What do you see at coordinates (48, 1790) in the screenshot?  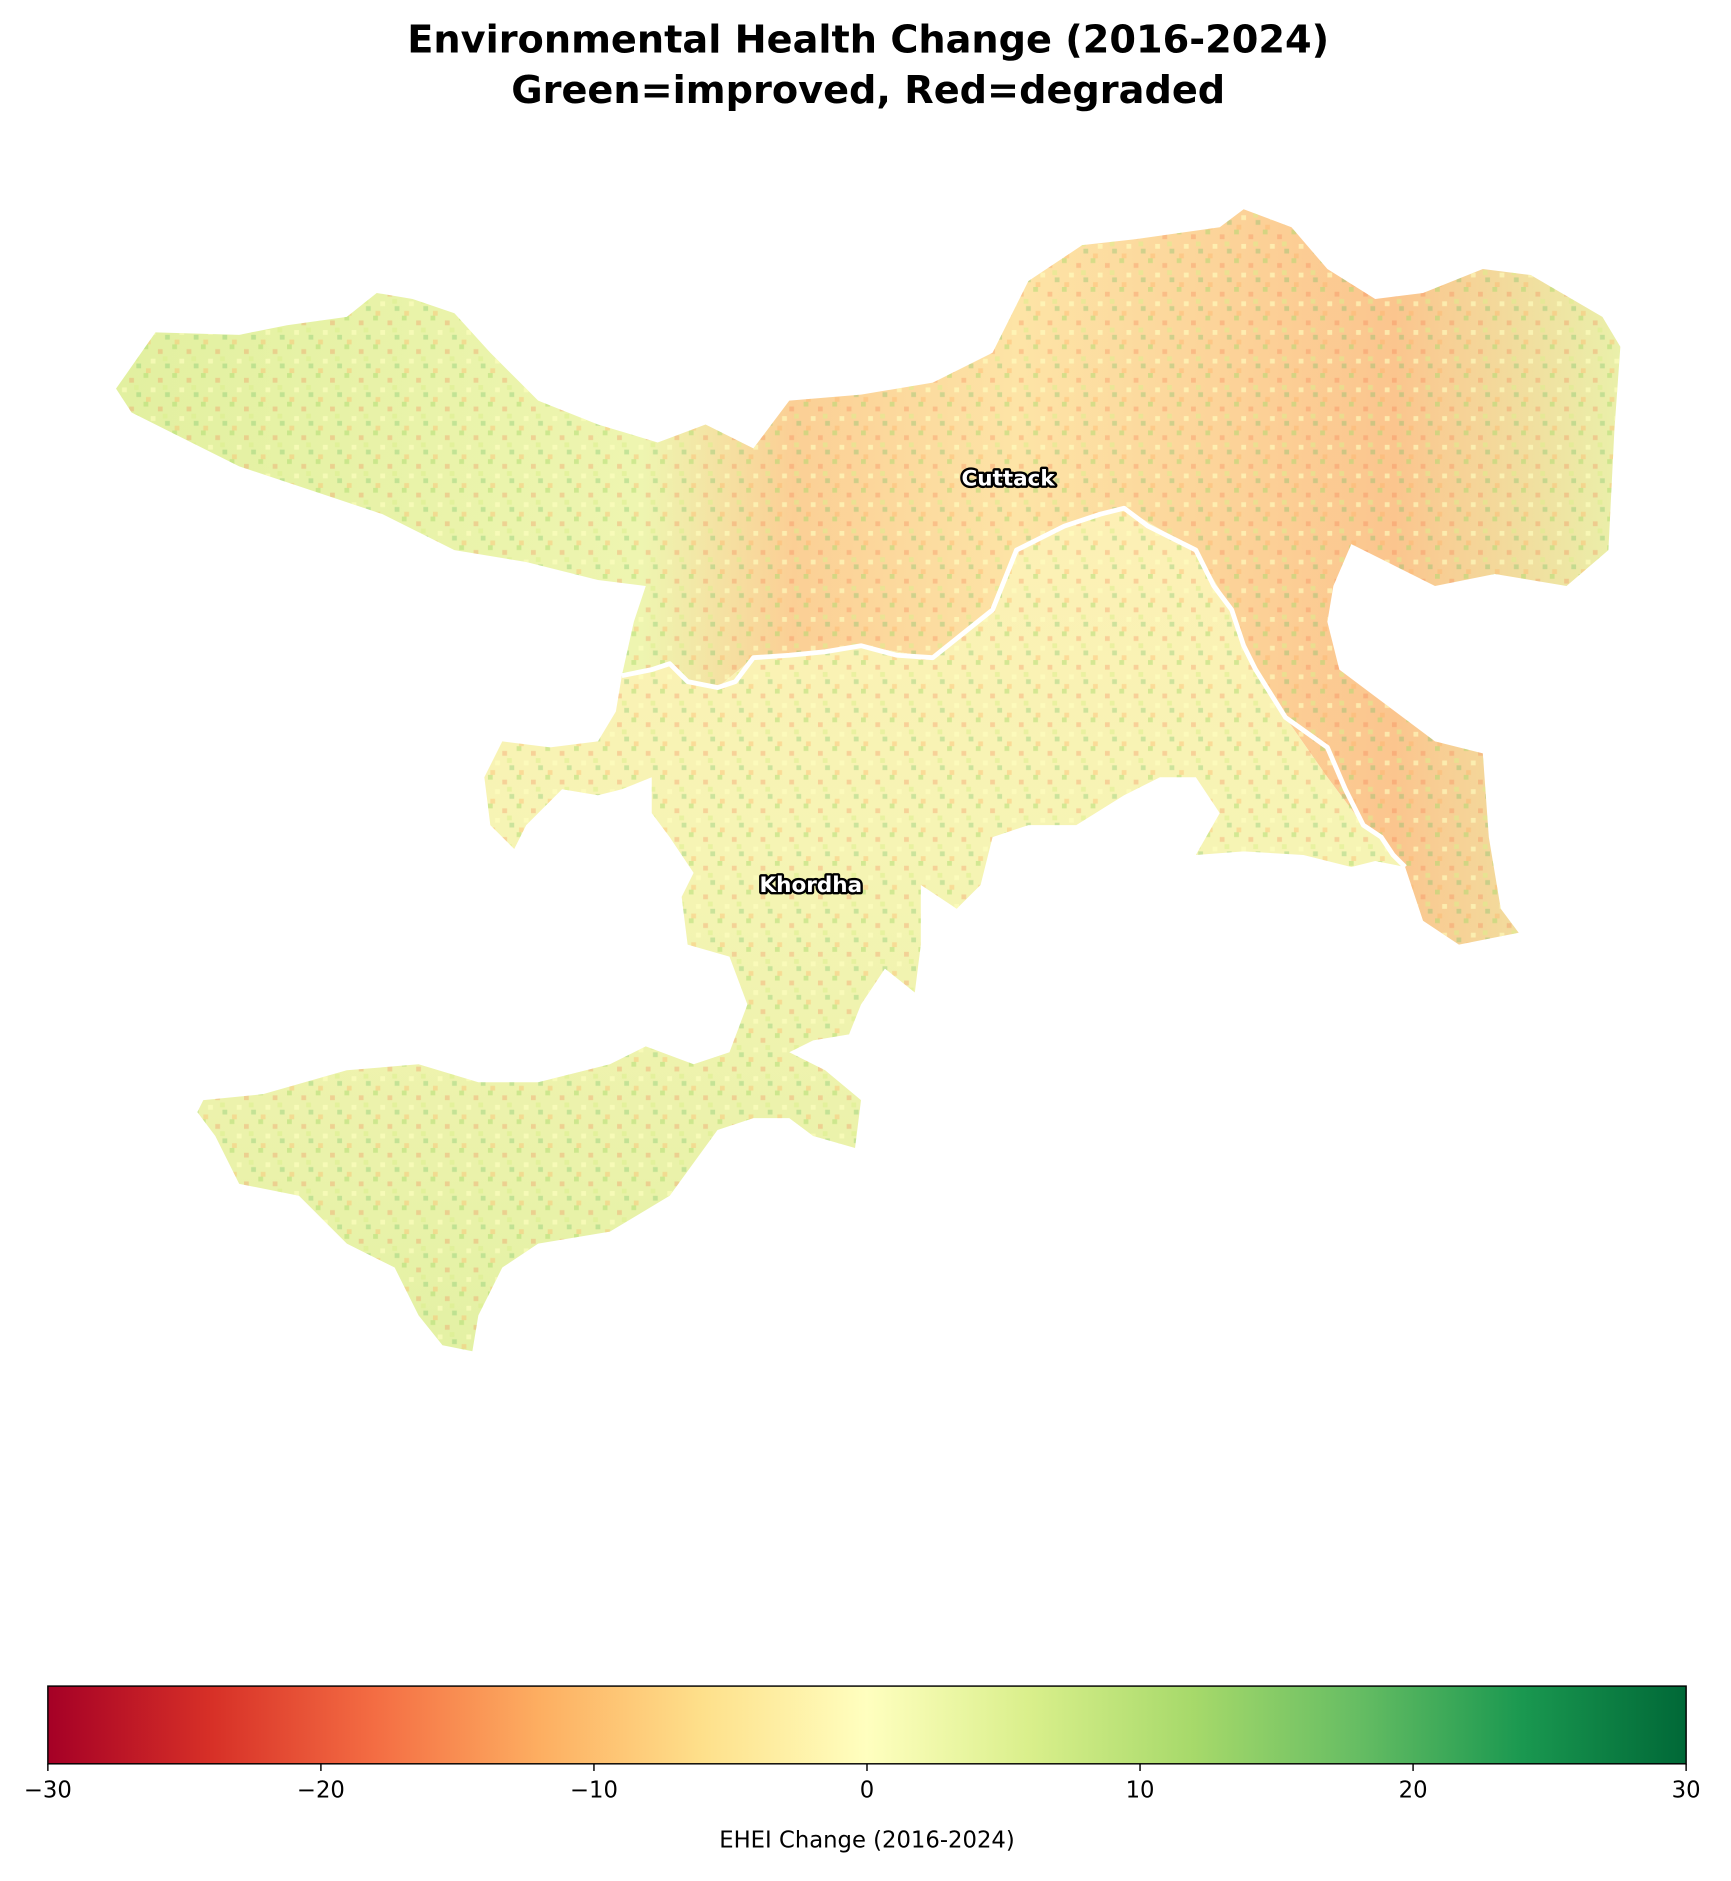 I see `colorbar-tick-label: −30` at bounding box center [48, 1790].